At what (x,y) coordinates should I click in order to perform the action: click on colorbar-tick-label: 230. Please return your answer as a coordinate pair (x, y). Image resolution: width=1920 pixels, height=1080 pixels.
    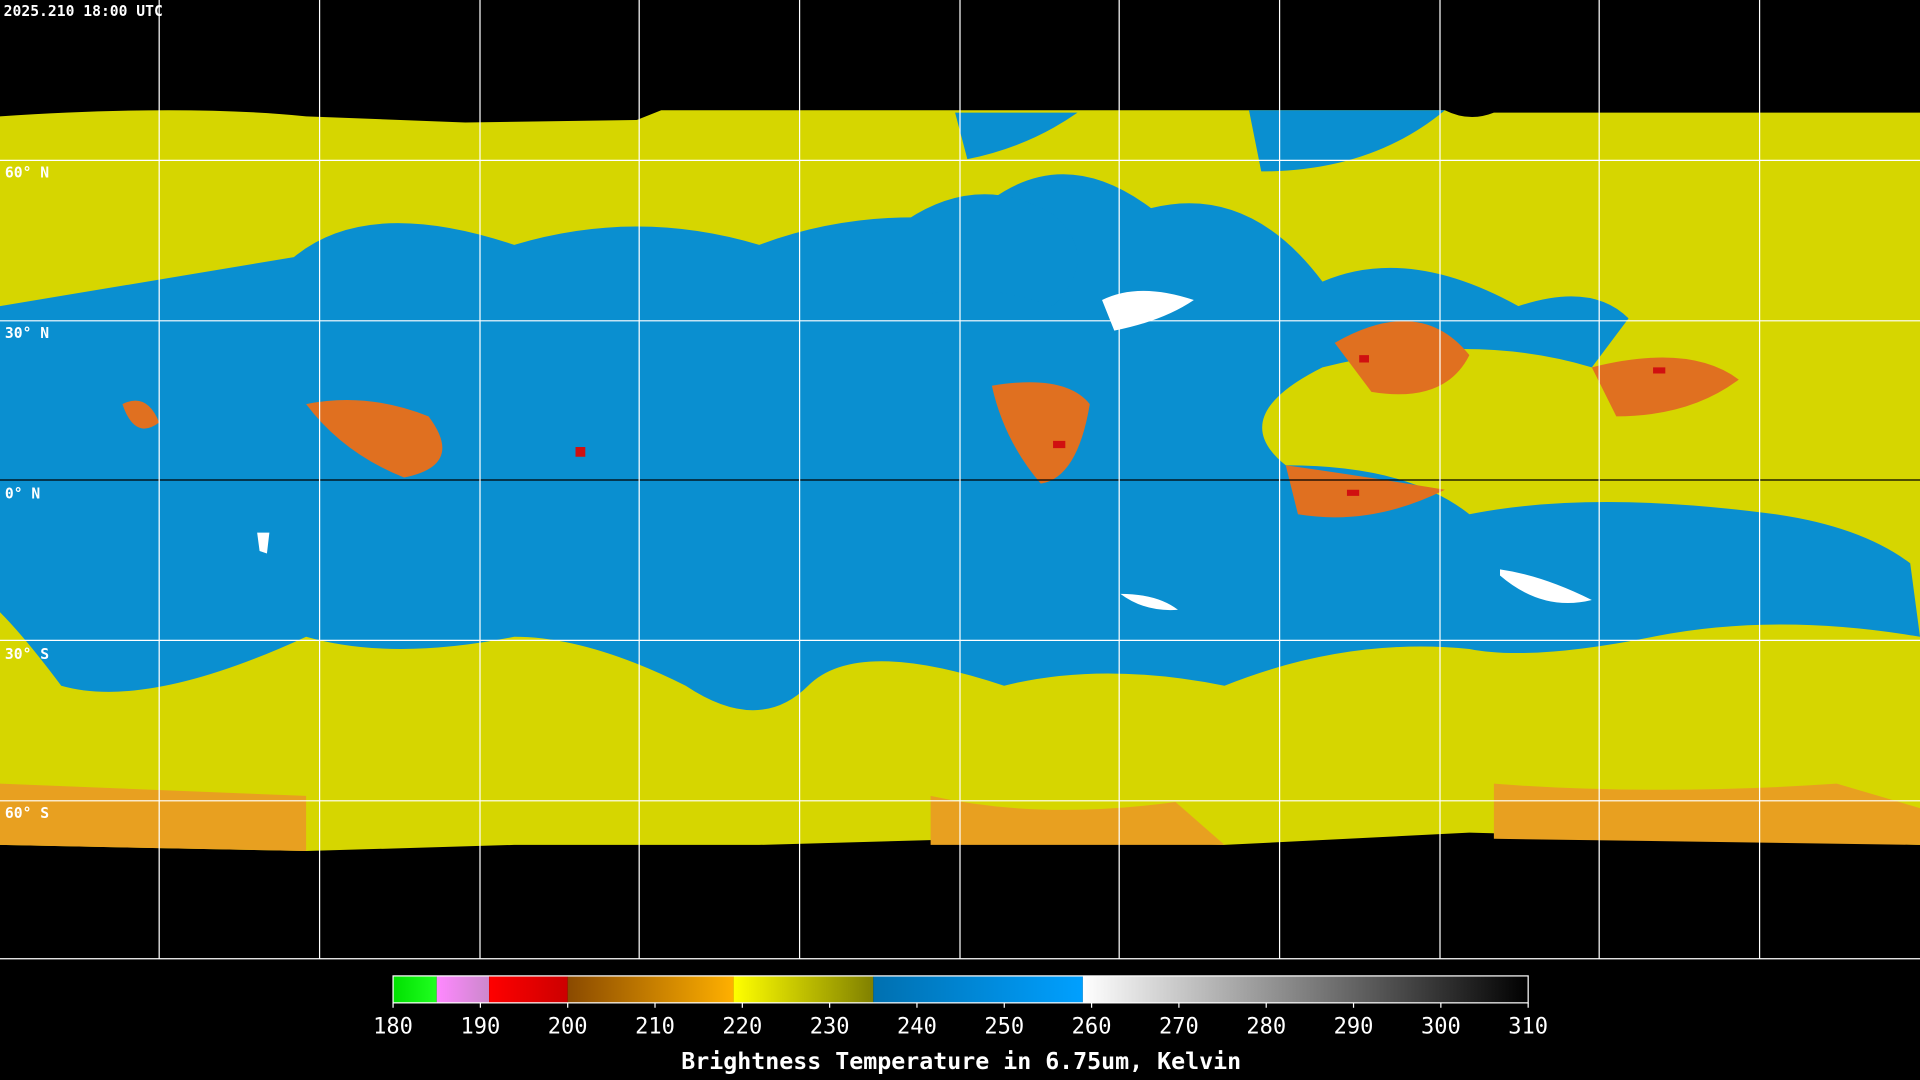
    Looking at the image, I should click on (830, 1026).